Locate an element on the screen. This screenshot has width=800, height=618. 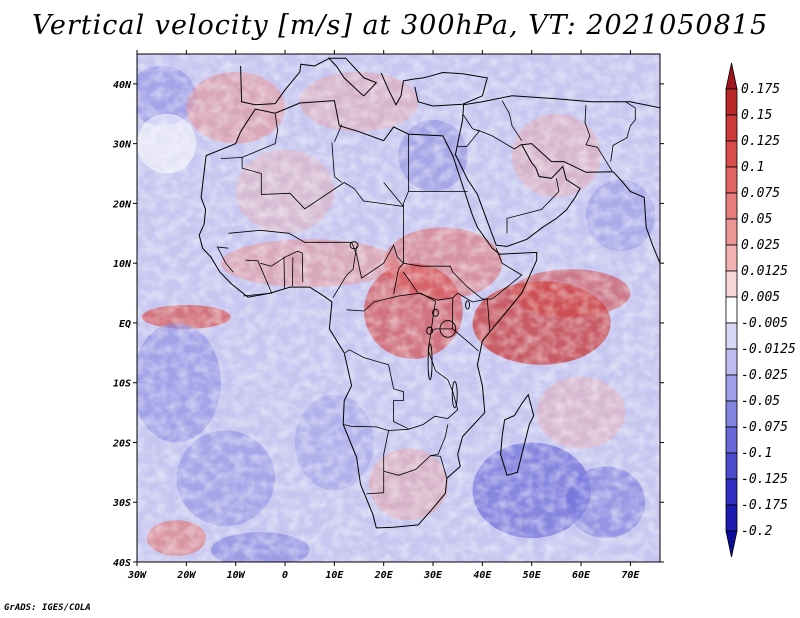
lat-tick-label: 20S is located at coordinates (121, 443).